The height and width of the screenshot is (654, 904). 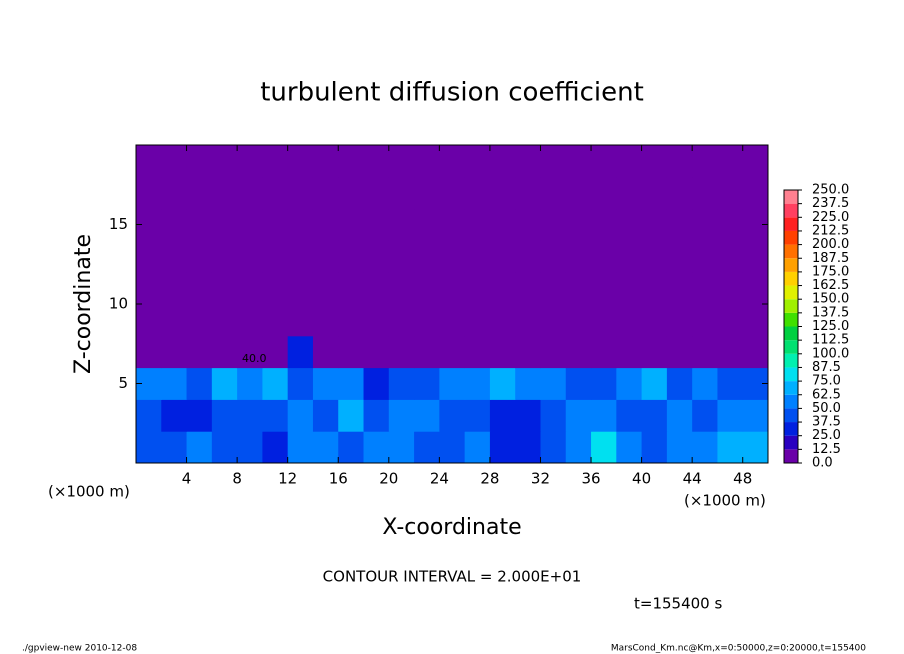 What do you see at coordinates (830, 299) in the screenshot?
I see `colorbar-label: 150.0` at bounding box center [830, 299].